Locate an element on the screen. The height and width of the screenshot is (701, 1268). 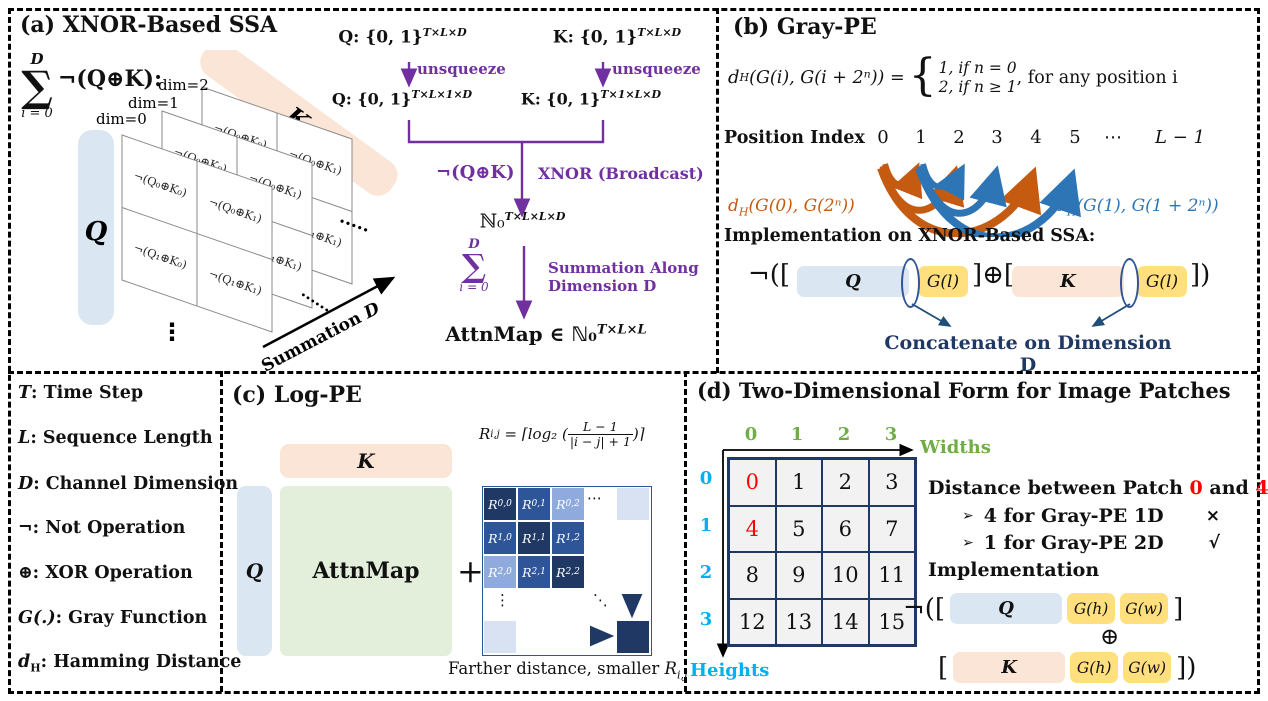
dim0-label: dim=0 is located at coordinates (121, 119).